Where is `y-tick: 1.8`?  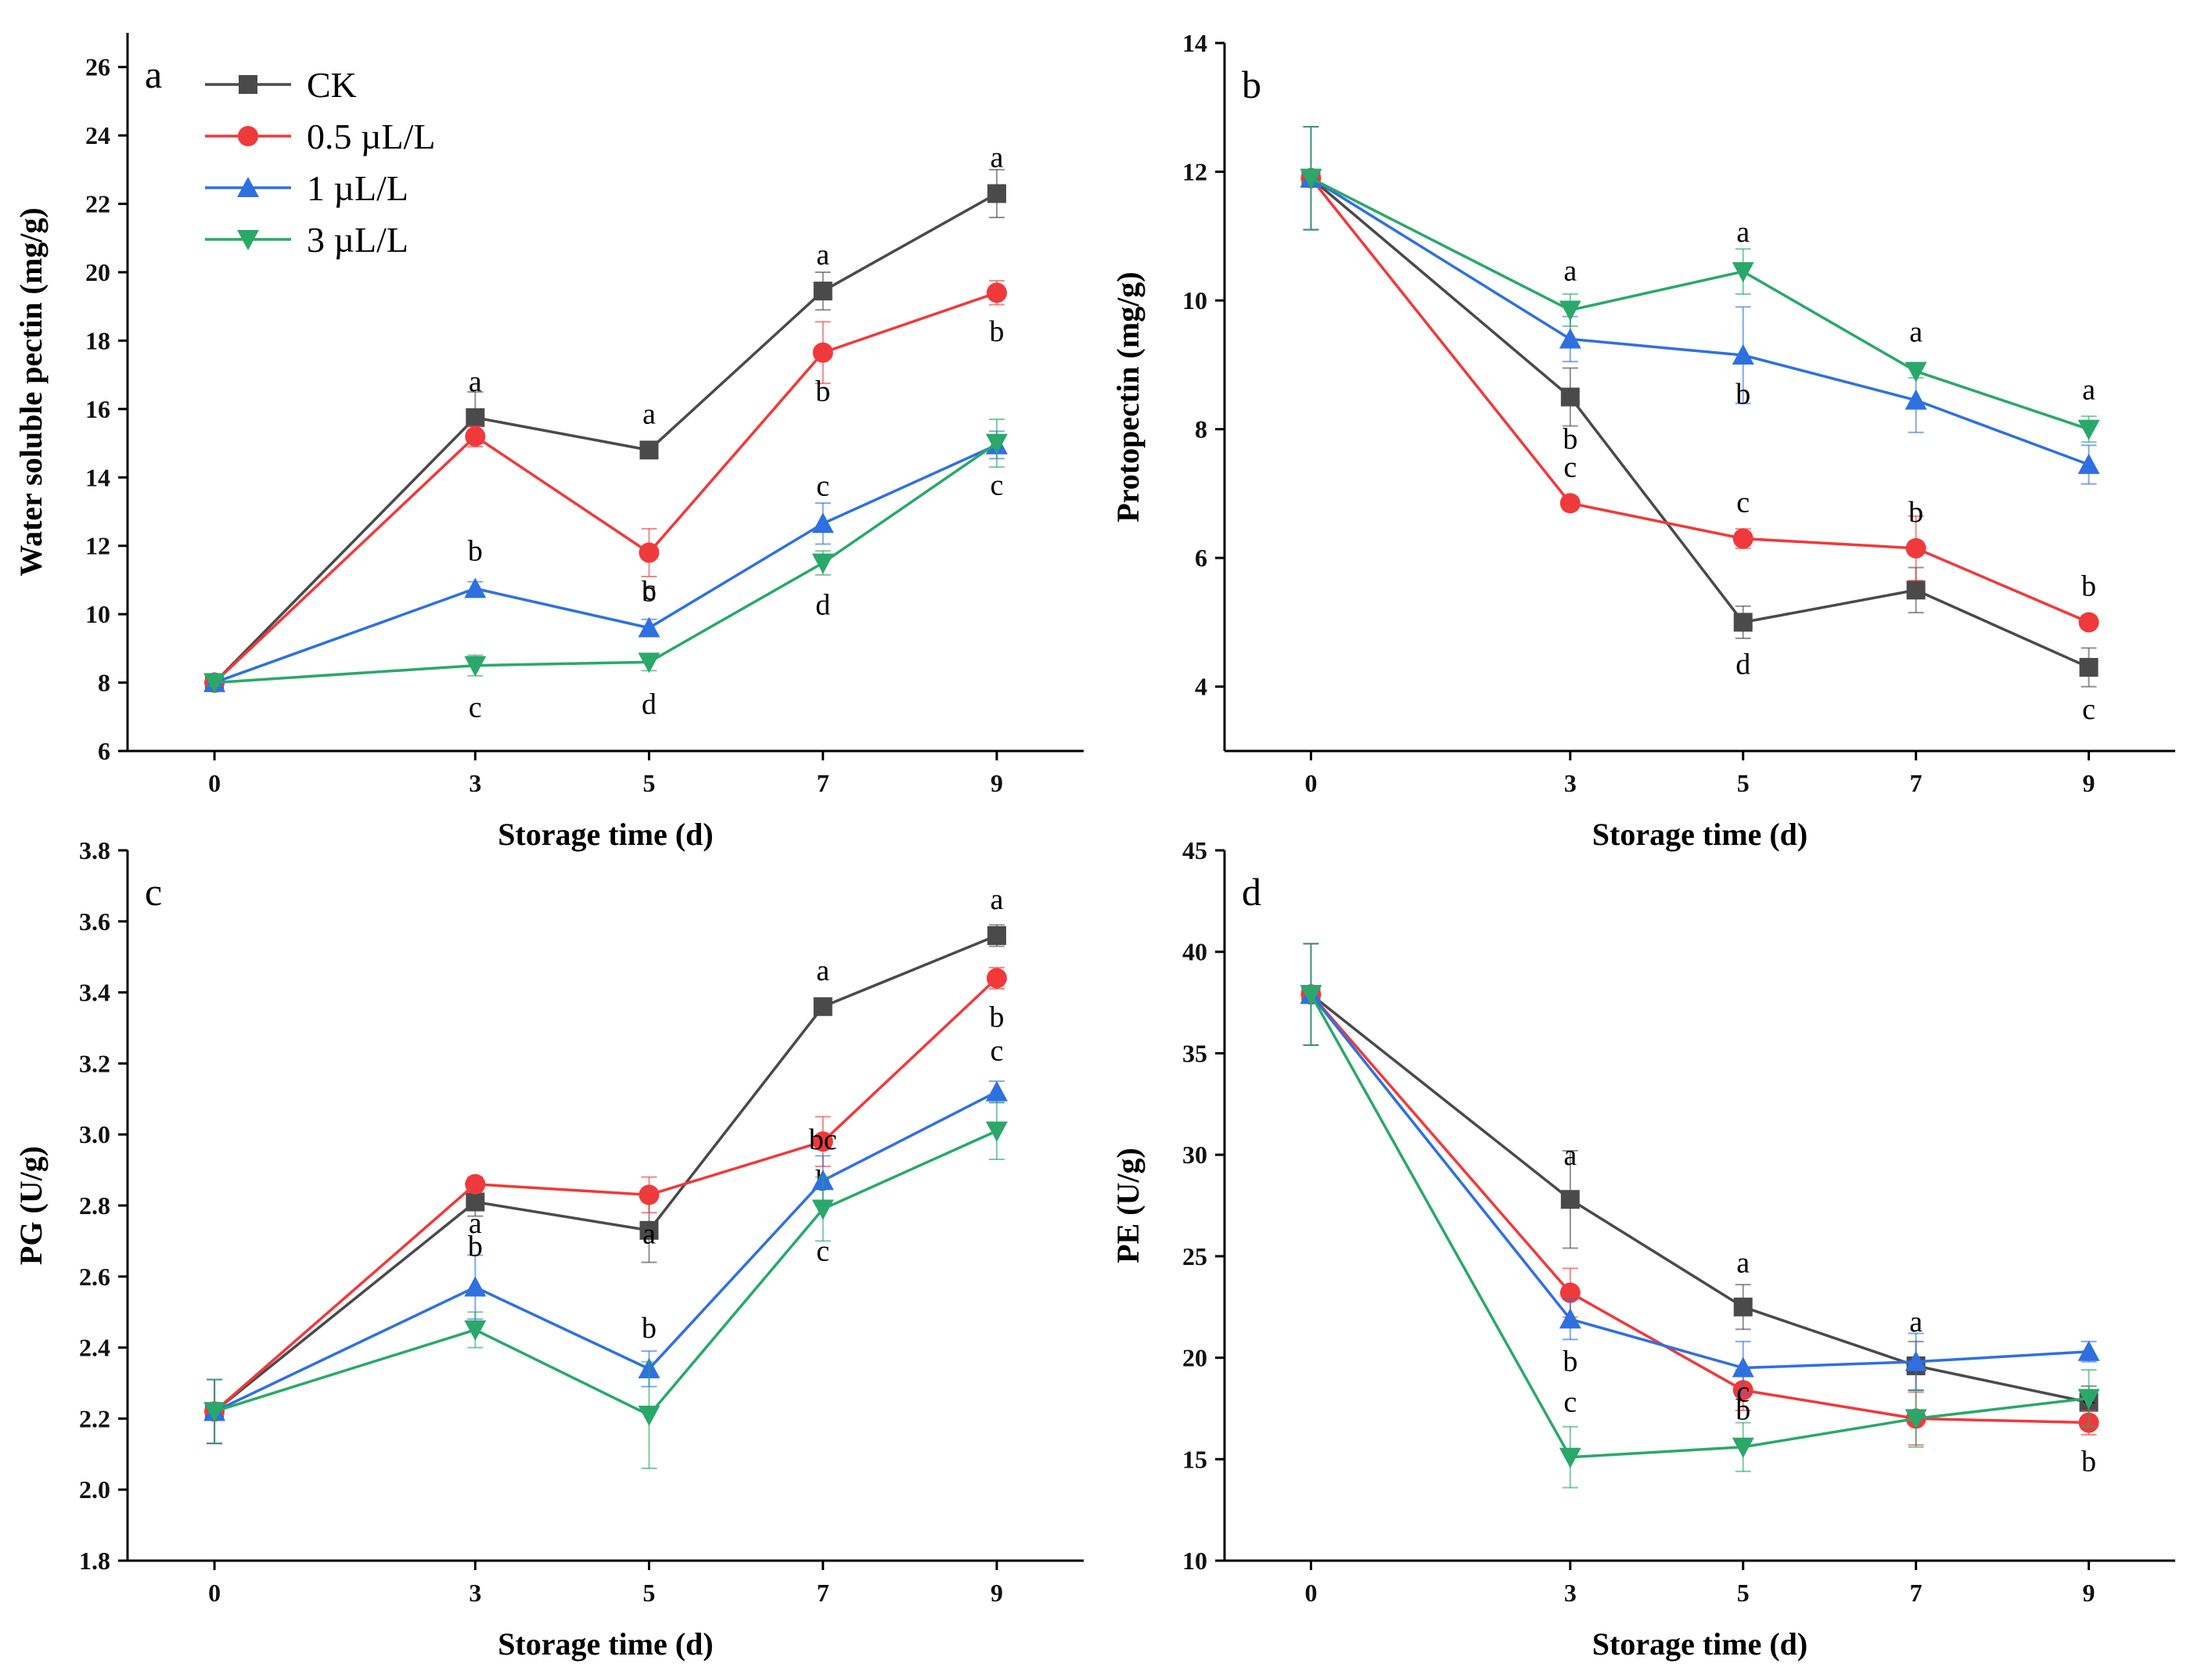
y-tick: 1.8 is located at coordinates (103, 1561).